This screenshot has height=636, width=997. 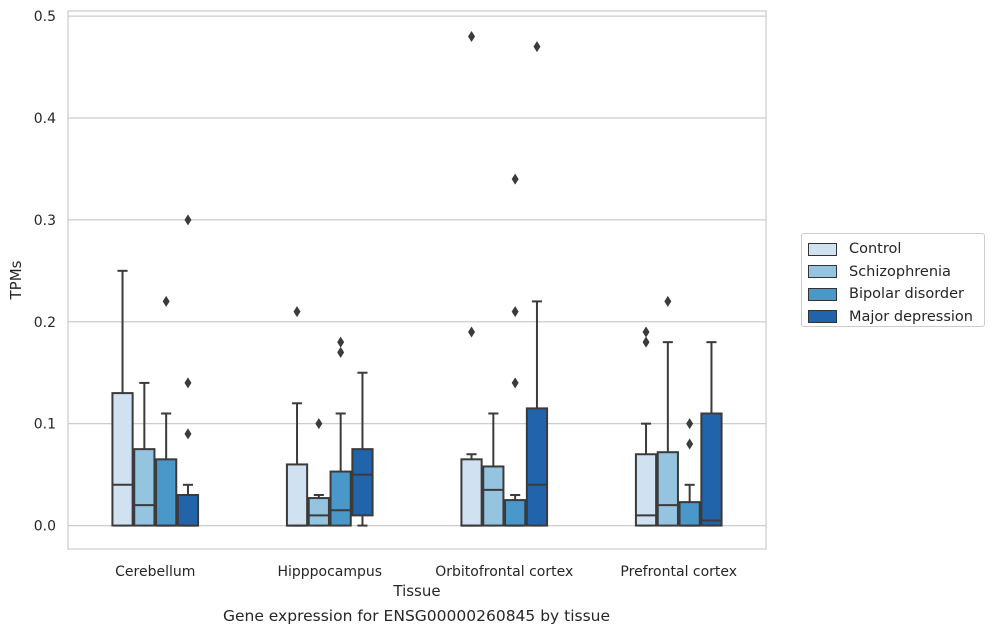 I want to click on y-tick-label: 0.4, so click(x=45, y=119).